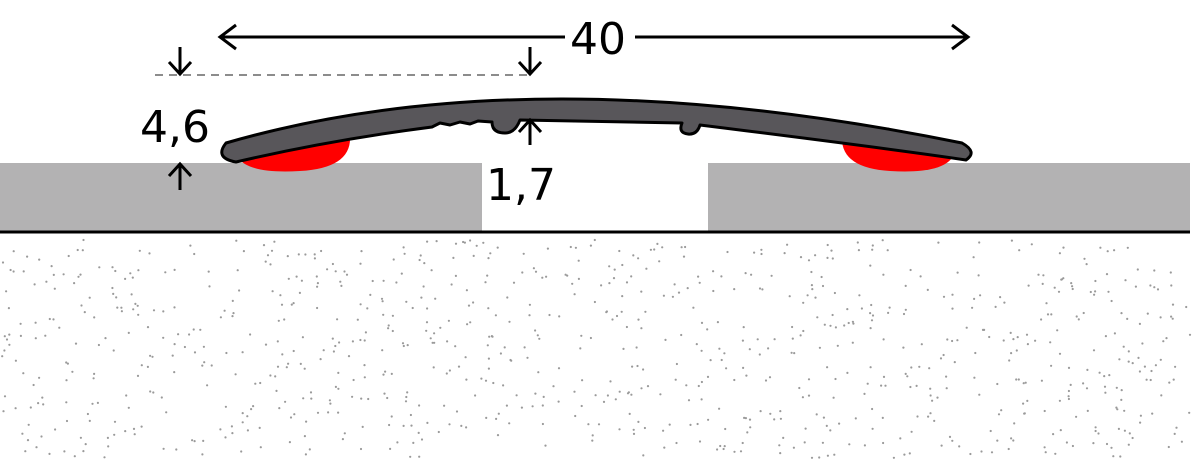 The image size is (1200, 460). What do you see at coordinates (949, 197) in the screenshot?
I see `floor-board-right` at bounding box center [949, 197].